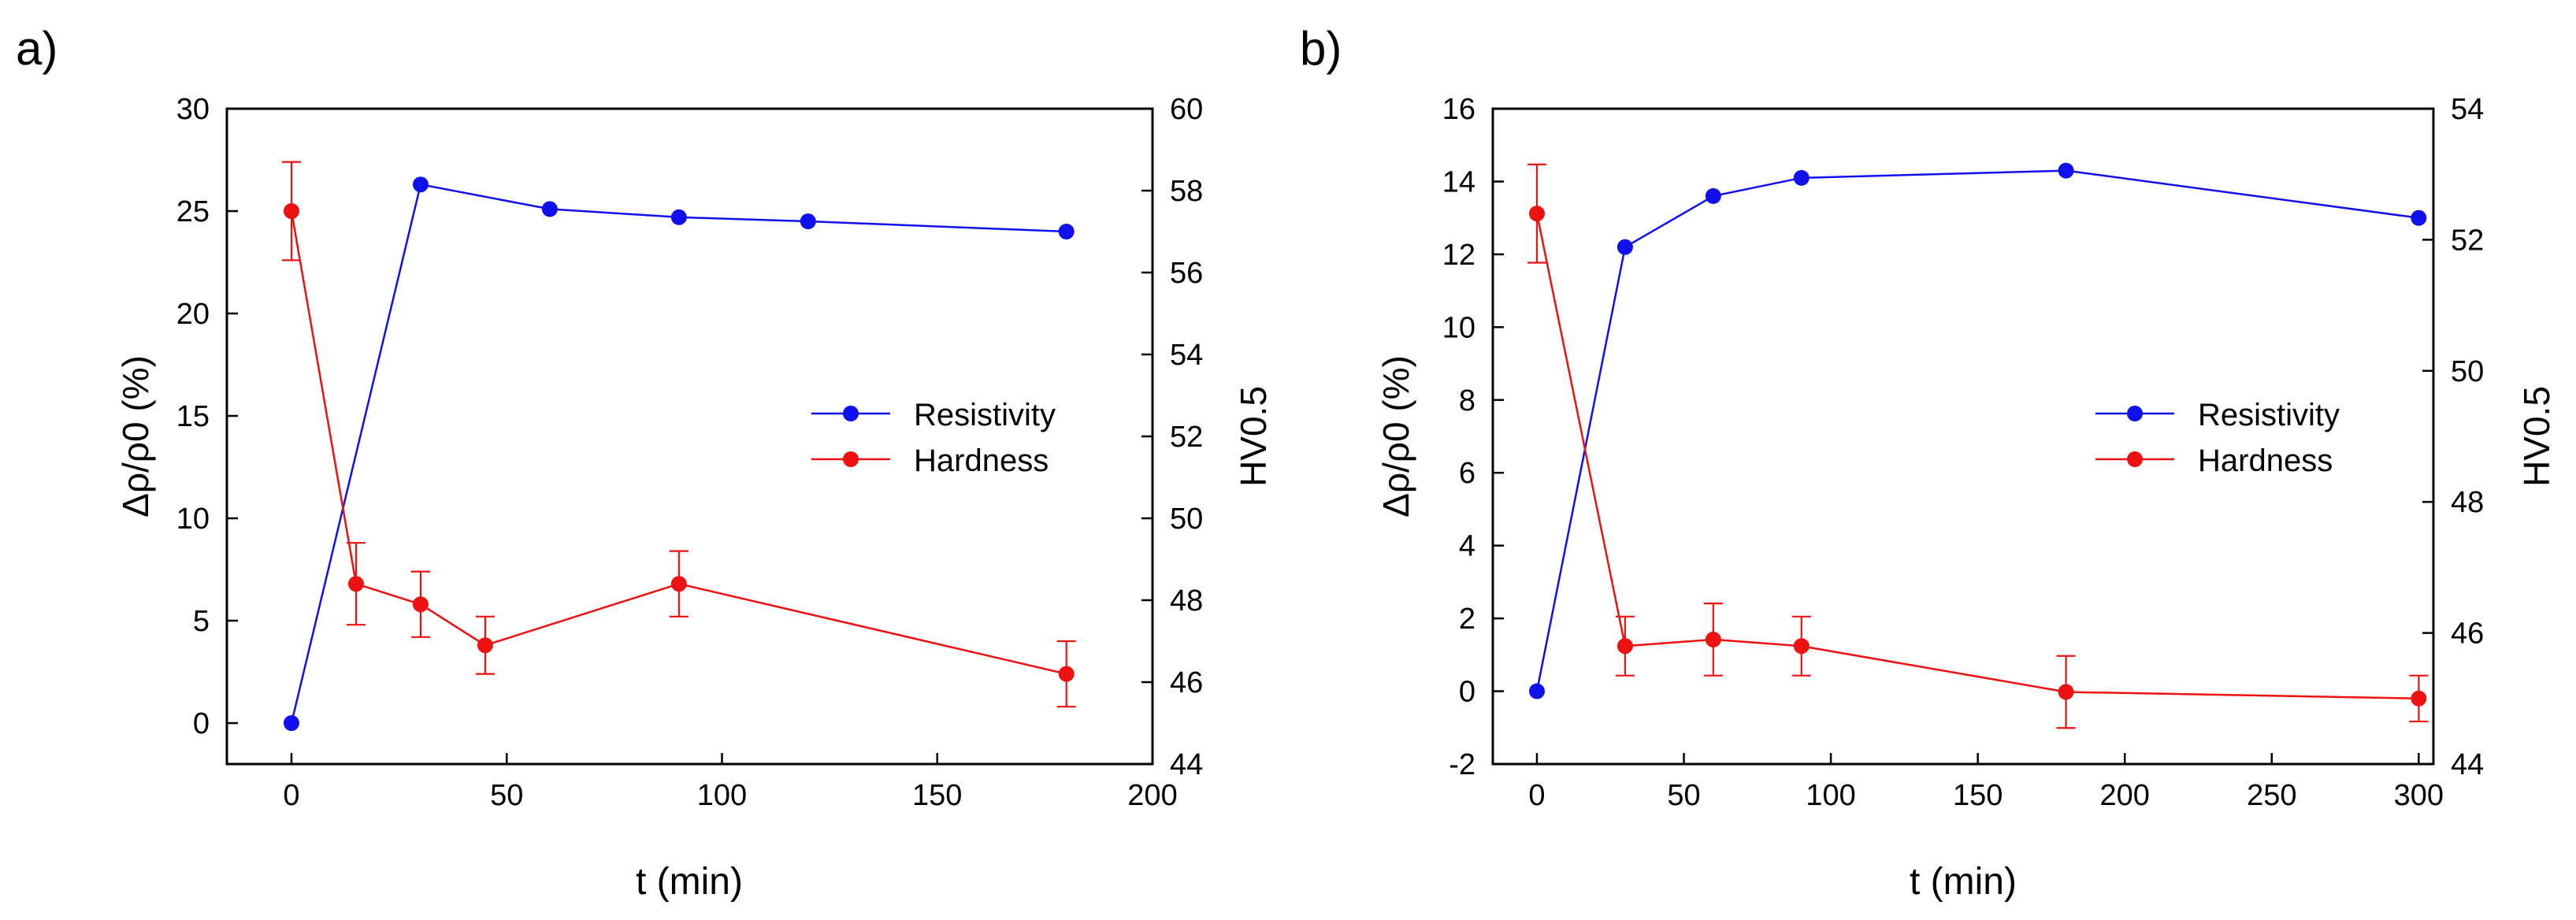 This screenshot has width=2576, height=920. I want to click on y-tick-label-left: 12, so click(1458, 255).